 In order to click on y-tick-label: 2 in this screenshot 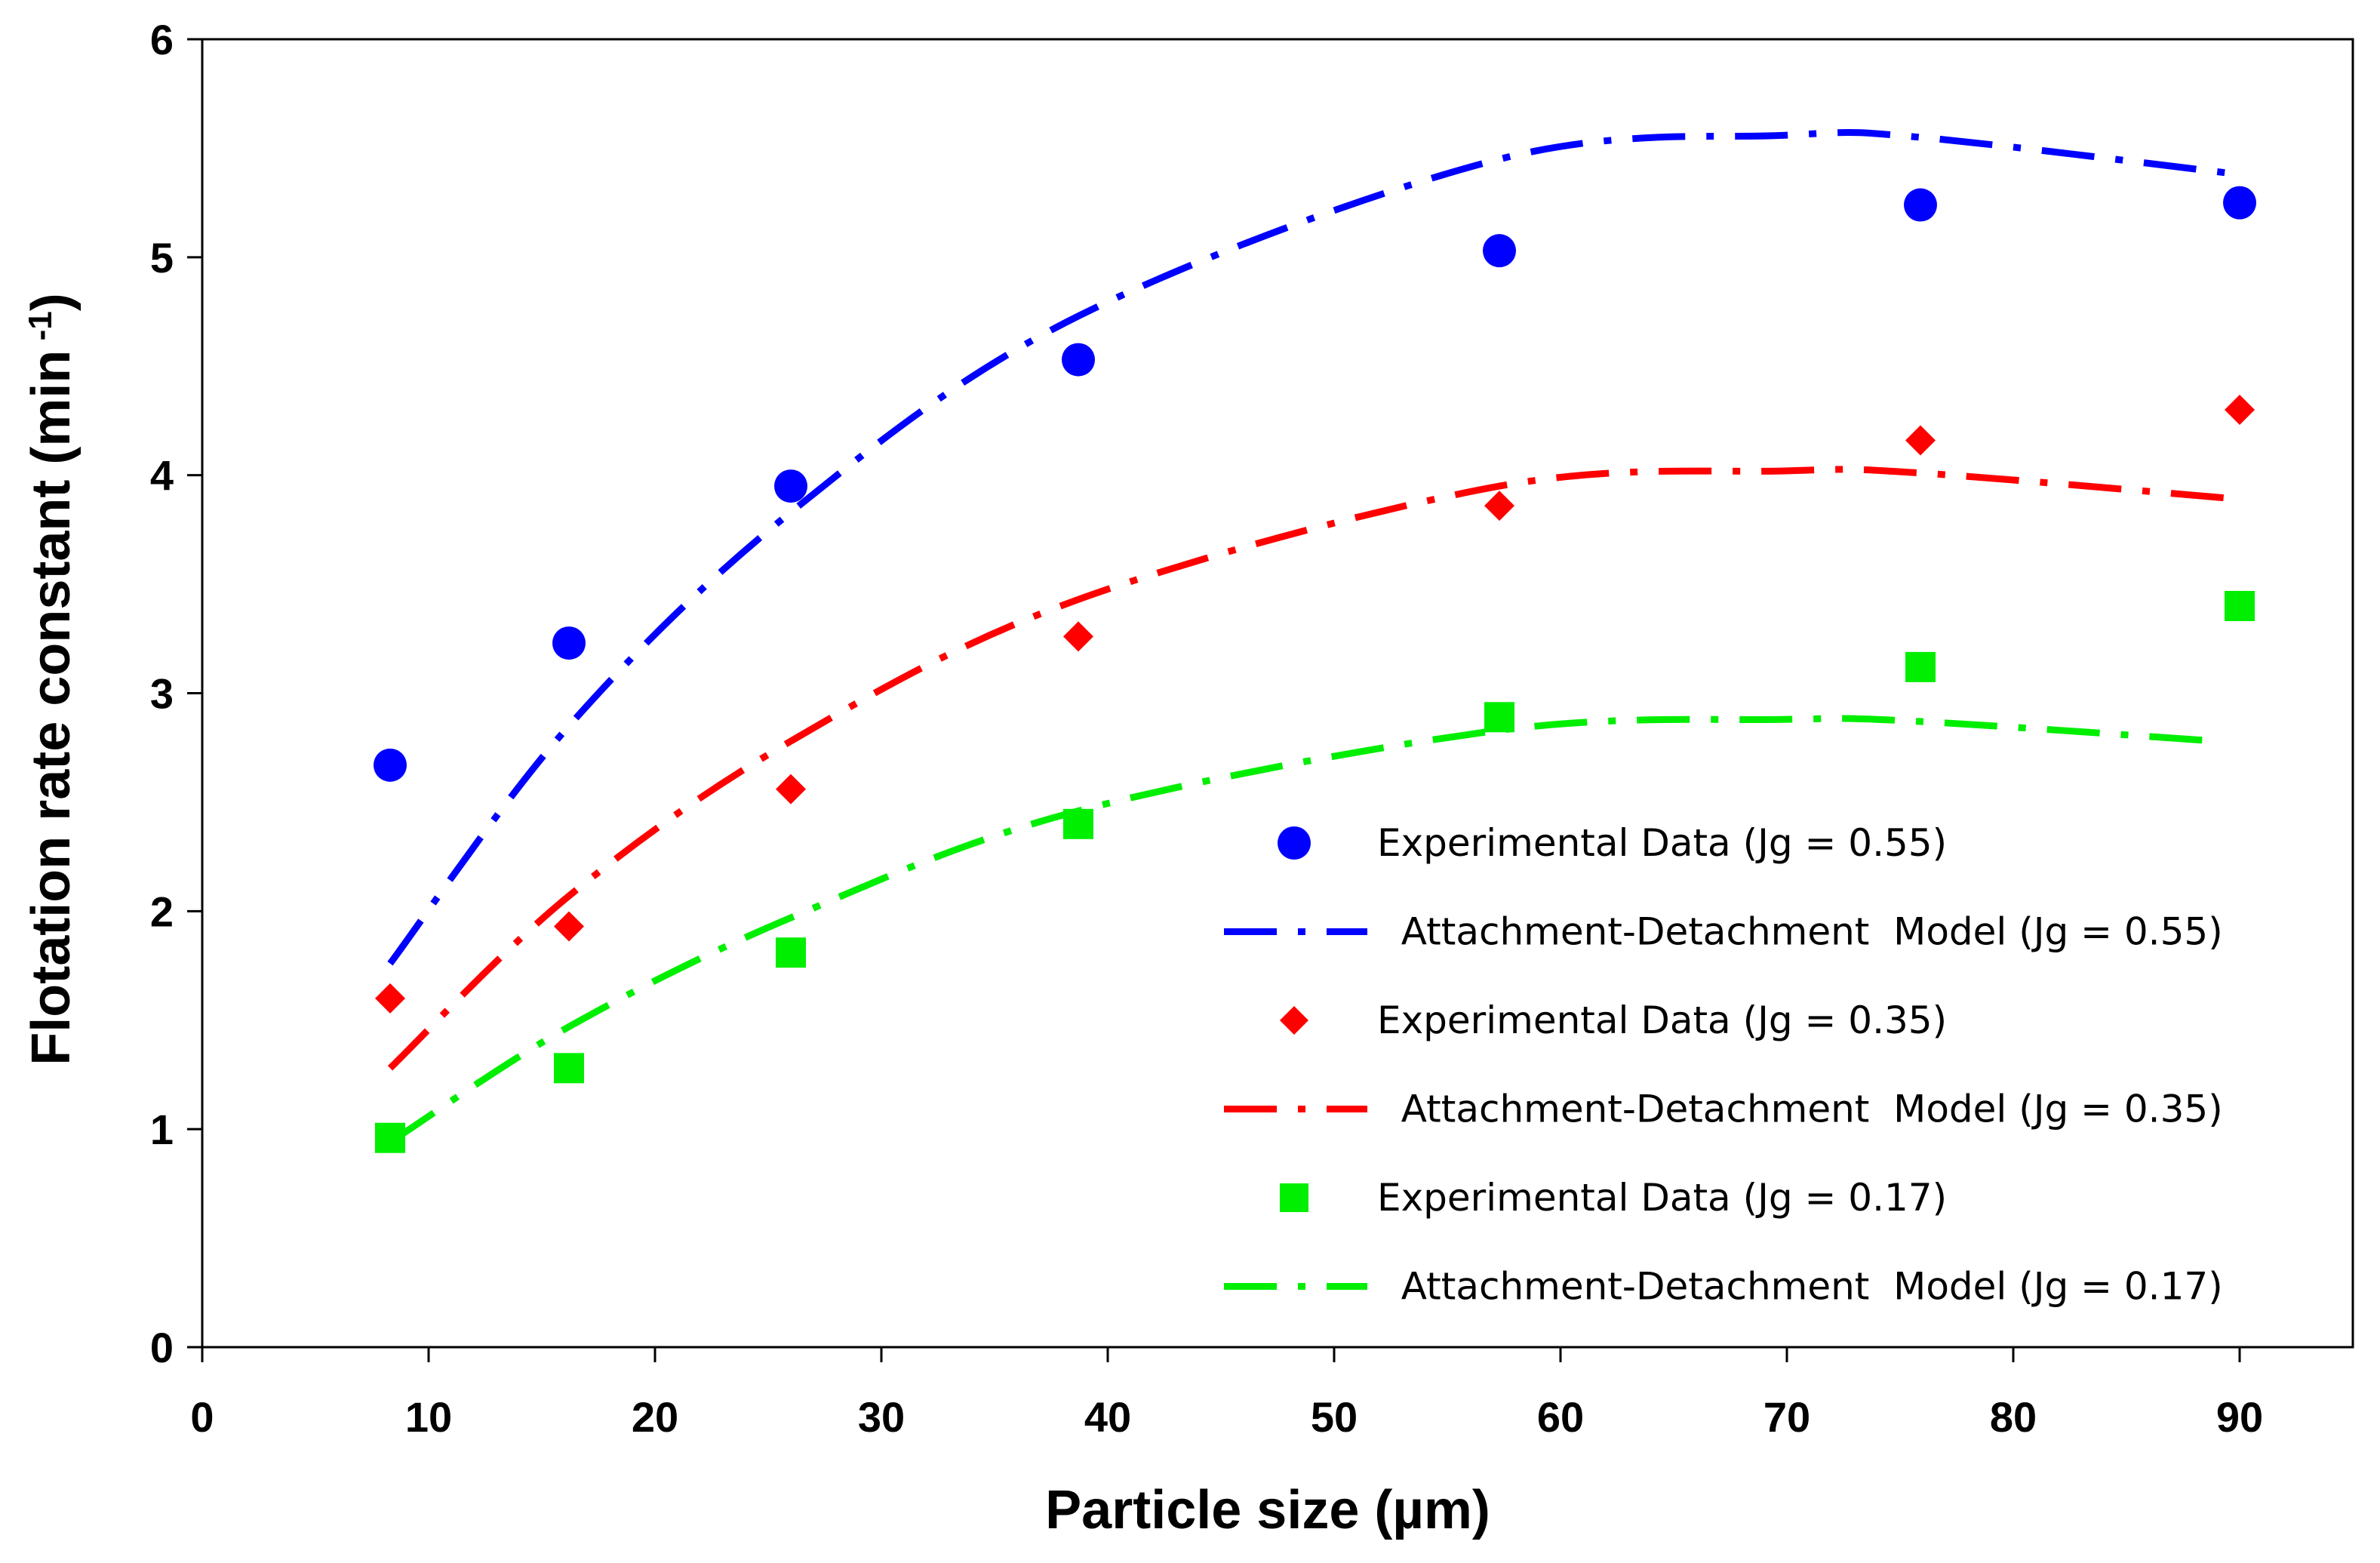, I will do `click(162, 911)`.